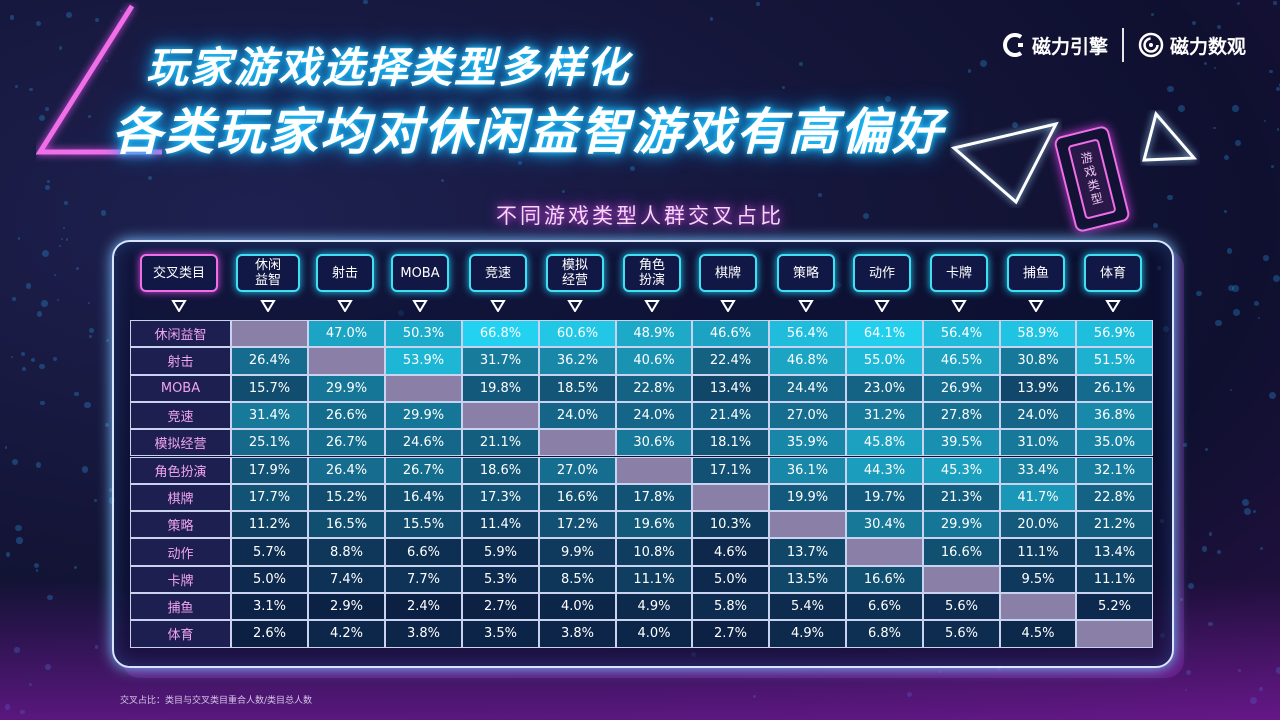 This screenshot has width=1280, height=720. Describe the element at coordinates (268, 273) in the screenshot. I see `column-header: 休闲 益智` at that location.